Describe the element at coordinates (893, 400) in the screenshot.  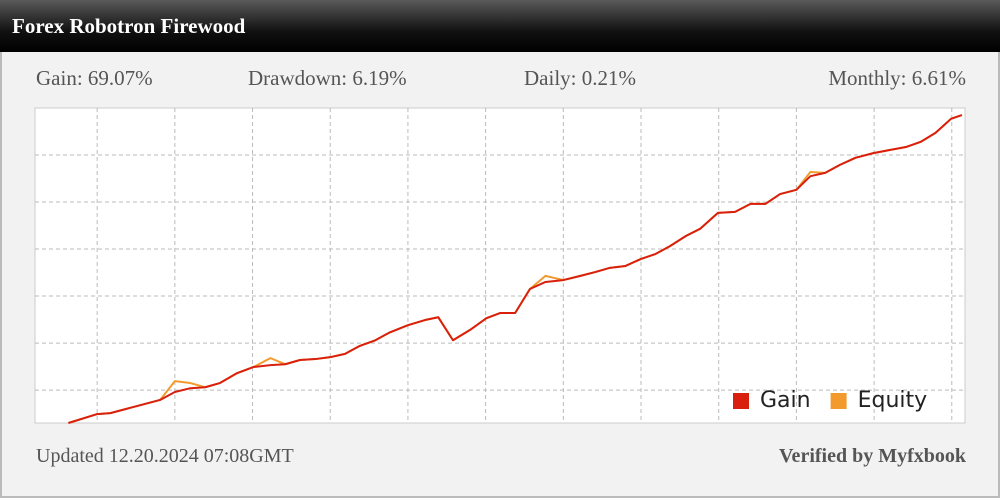
I see `legend-label: Equity` at that location.